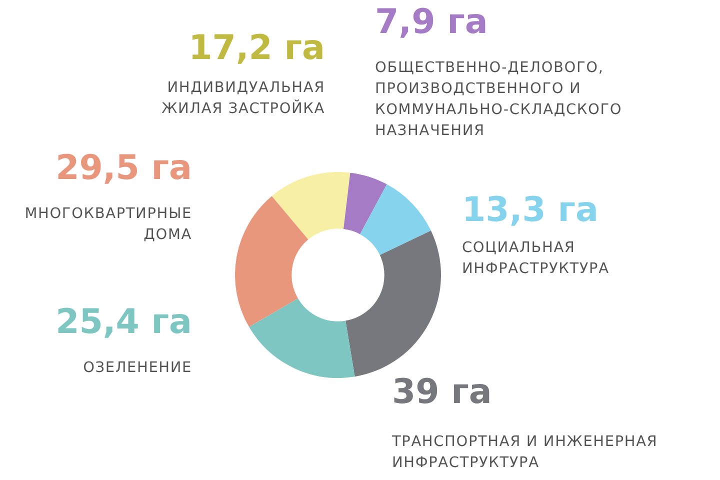  Describe the element at coordinates (432, 22) in the screenshot. I see `data-label: 7,9 га` at that location.